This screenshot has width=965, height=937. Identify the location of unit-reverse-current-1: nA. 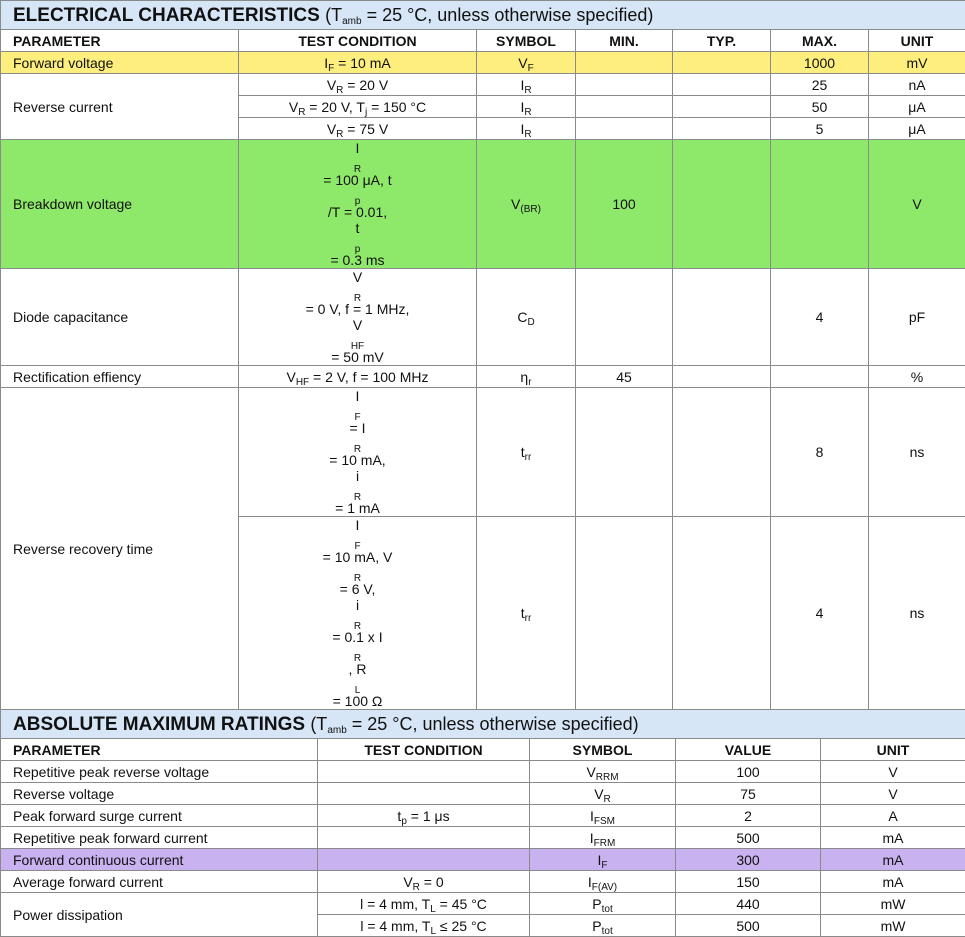
(917, 85).